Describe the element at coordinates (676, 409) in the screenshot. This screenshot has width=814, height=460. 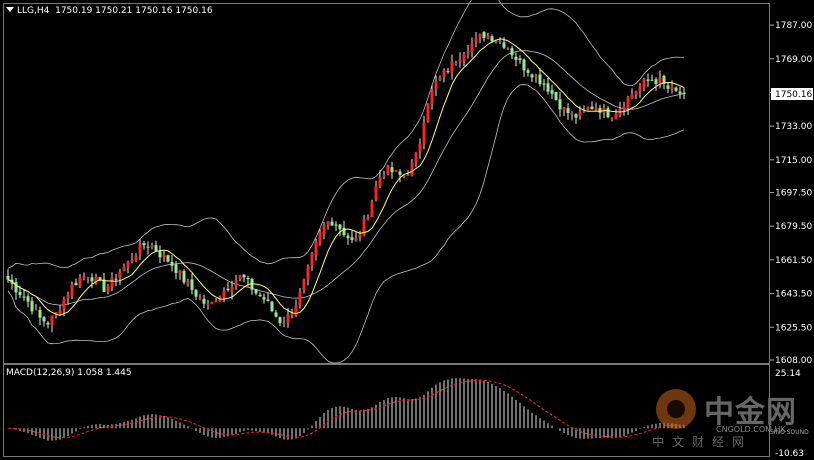
I see `cngold-logo-icon` at that location.